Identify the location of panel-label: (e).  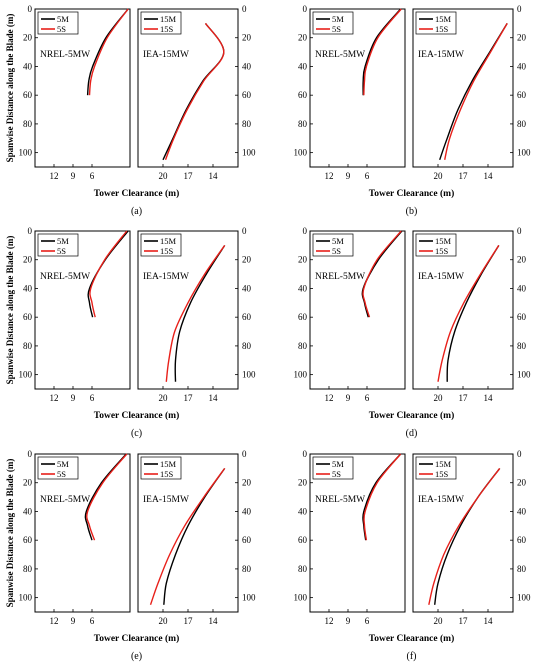
(136, 656).